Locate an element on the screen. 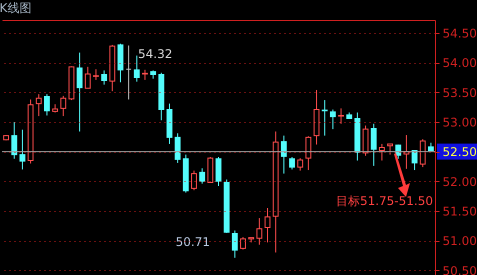 The image size is (477, 275). y-tick-label: 53.00 is located at coordinates (459, 123).